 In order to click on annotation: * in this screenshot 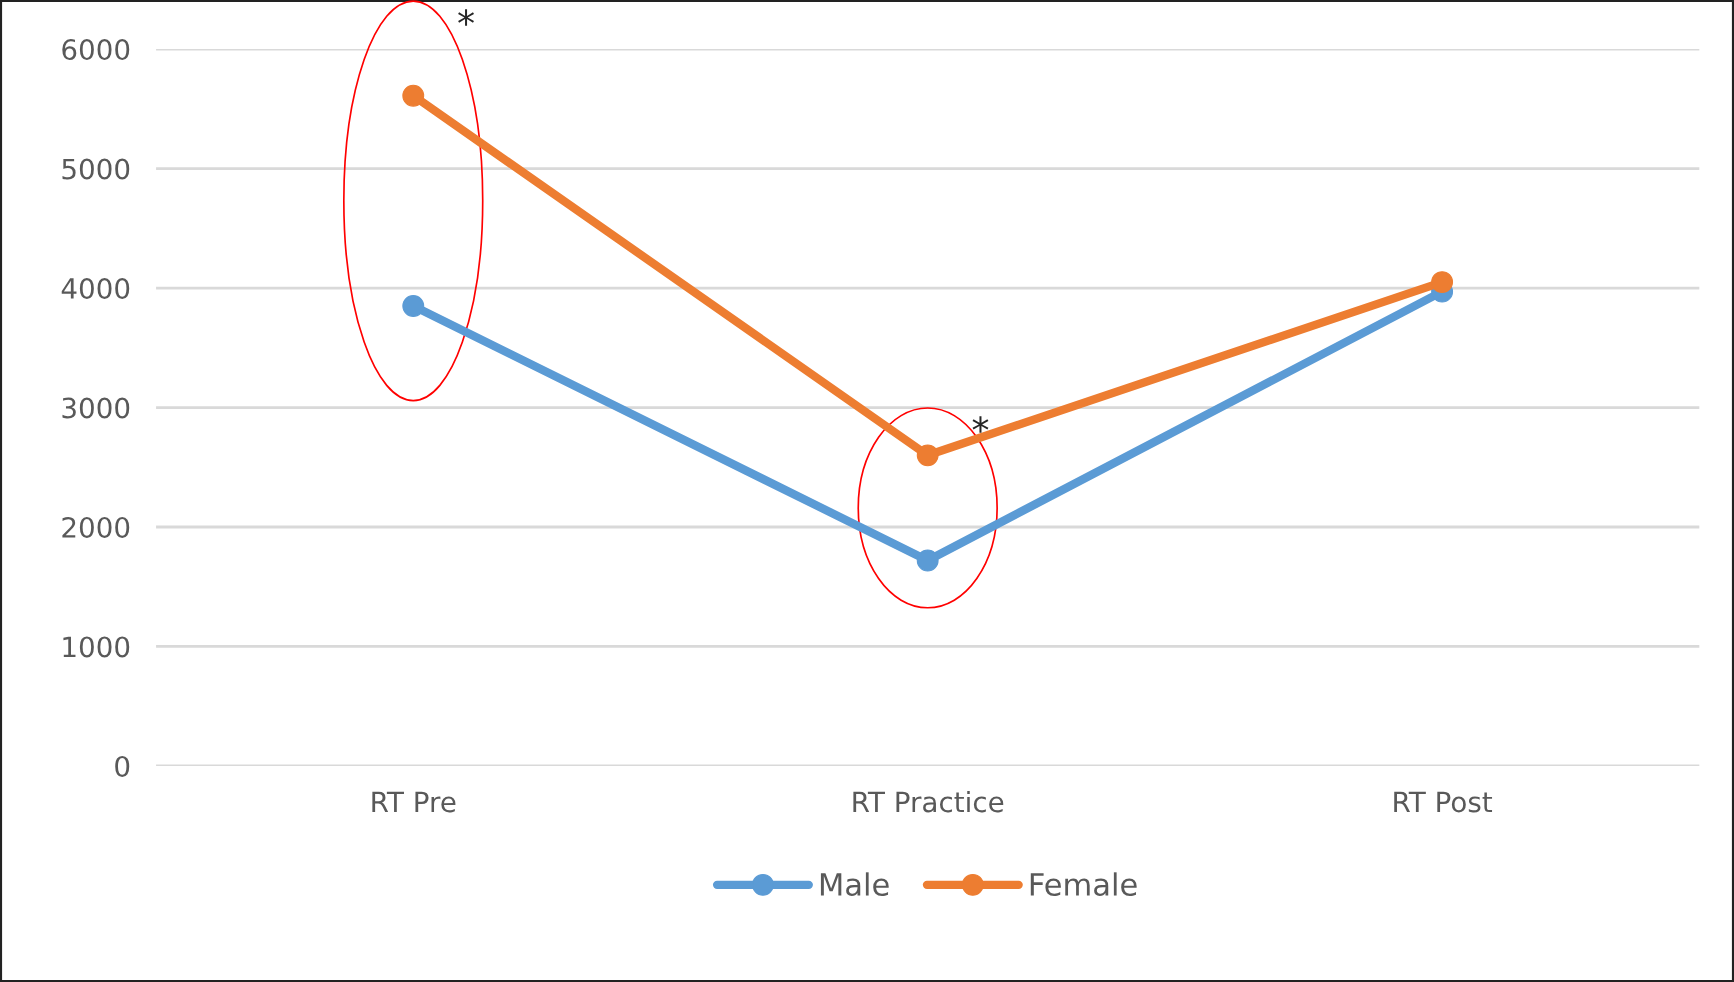, I will do `click(980, 424)`.